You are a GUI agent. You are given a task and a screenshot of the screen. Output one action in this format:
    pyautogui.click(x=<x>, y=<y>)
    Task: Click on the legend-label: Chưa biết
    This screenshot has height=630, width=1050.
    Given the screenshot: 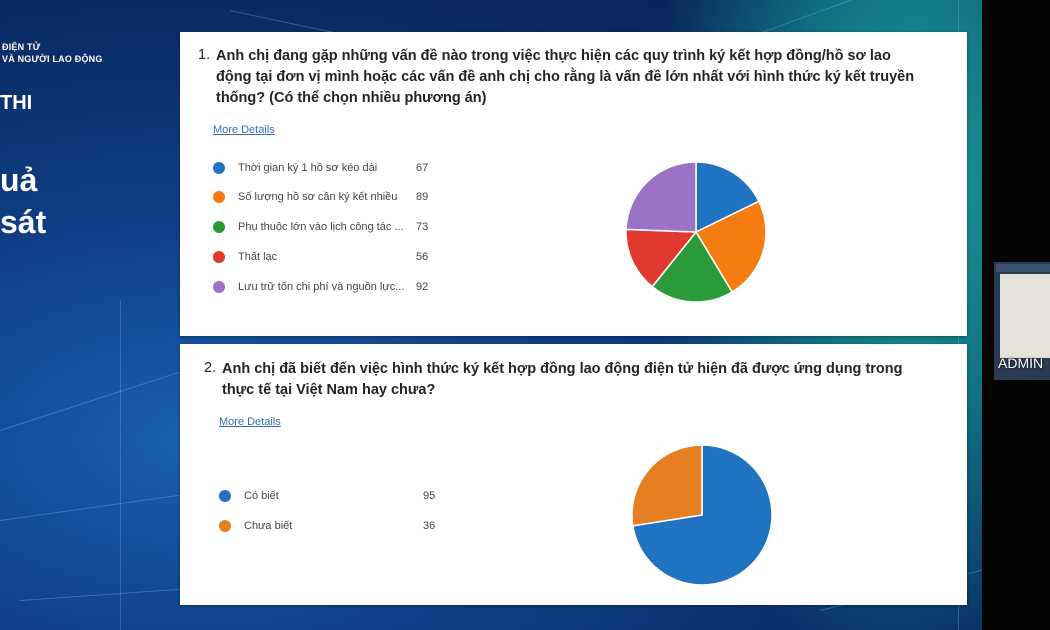 What is the action you would take?
    pyautogui.click(x=268, y=526)
    